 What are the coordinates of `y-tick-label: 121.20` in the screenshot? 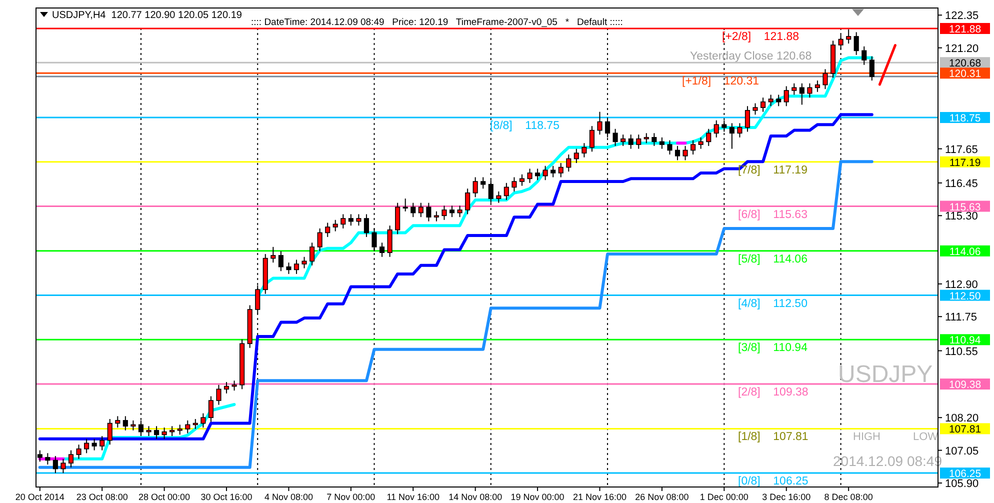 It's located at (962, 48).